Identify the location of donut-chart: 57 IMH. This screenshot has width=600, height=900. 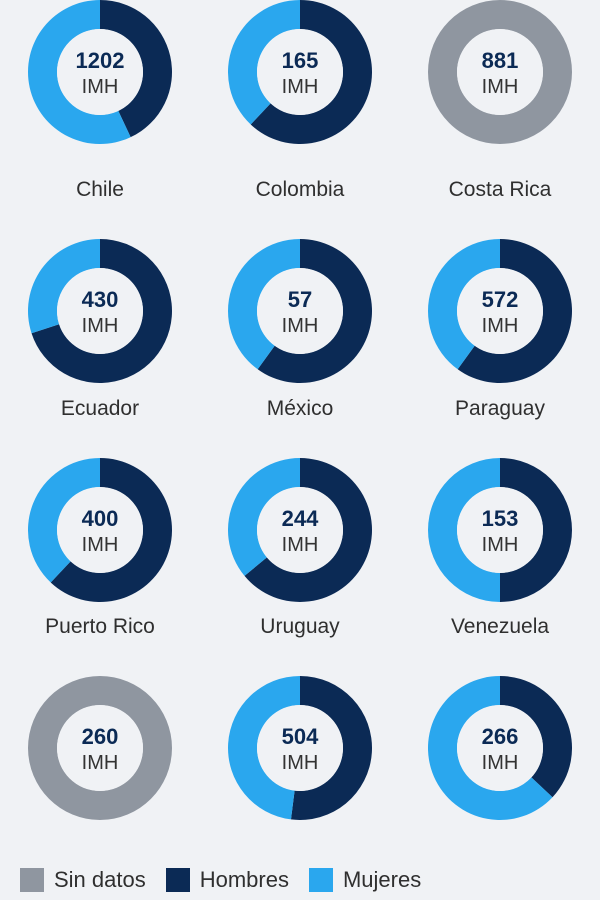
(300, 311).